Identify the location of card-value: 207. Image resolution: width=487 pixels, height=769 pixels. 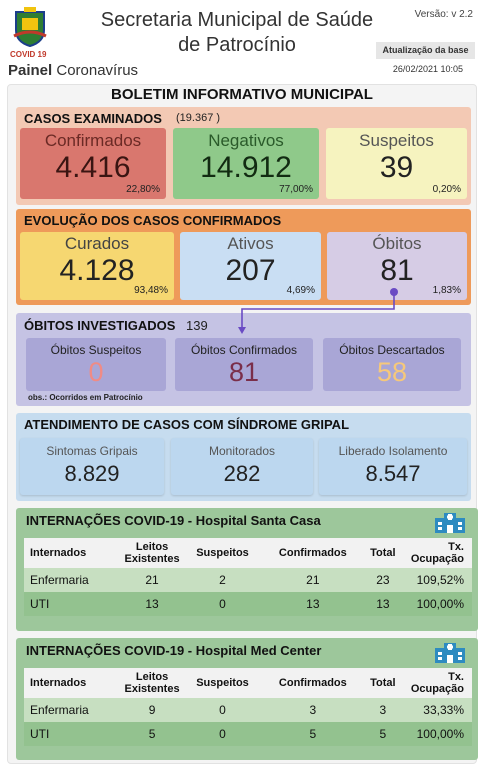
(250, 270).